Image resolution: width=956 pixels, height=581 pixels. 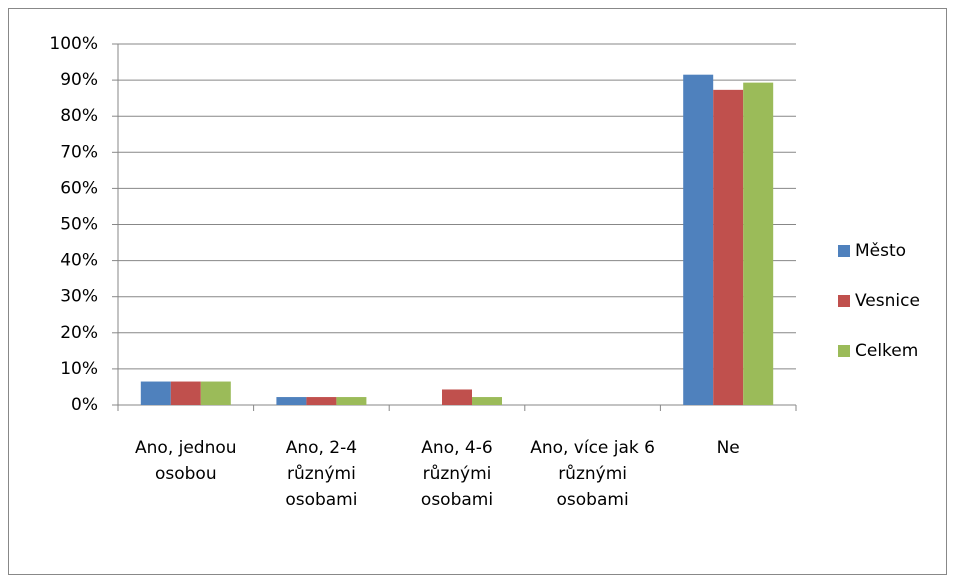 I want to click on legend-label: Město, so click(x=880, y=251).